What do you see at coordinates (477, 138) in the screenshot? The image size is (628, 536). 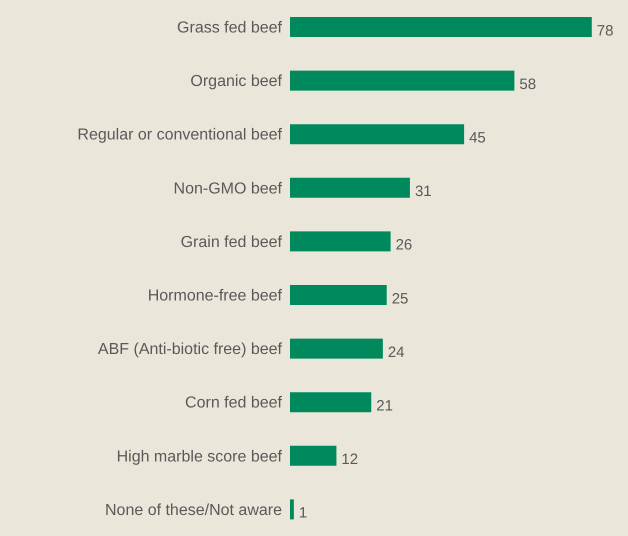 I see `data-label: 45` at bounding box center [477, 138].